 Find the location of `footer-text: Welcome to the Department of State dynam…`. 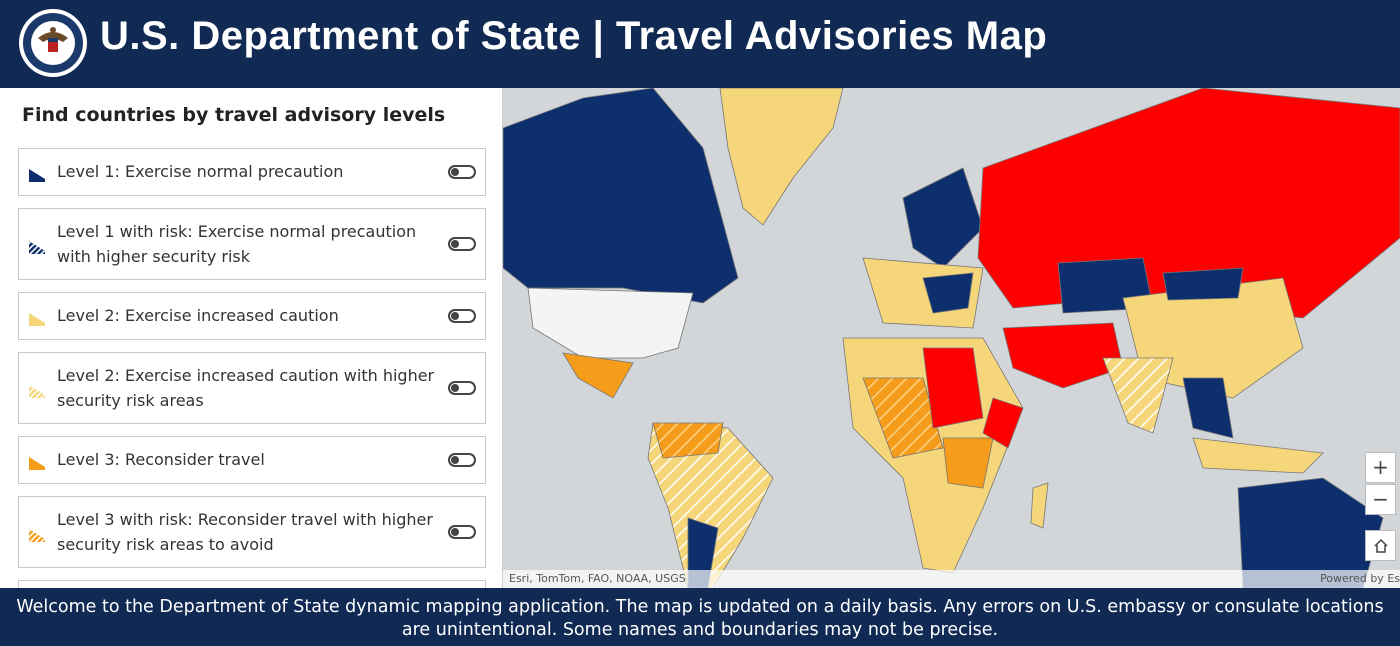

footer-text: Welcome to the Department of State dynam… is located at coordinates (700, 618).